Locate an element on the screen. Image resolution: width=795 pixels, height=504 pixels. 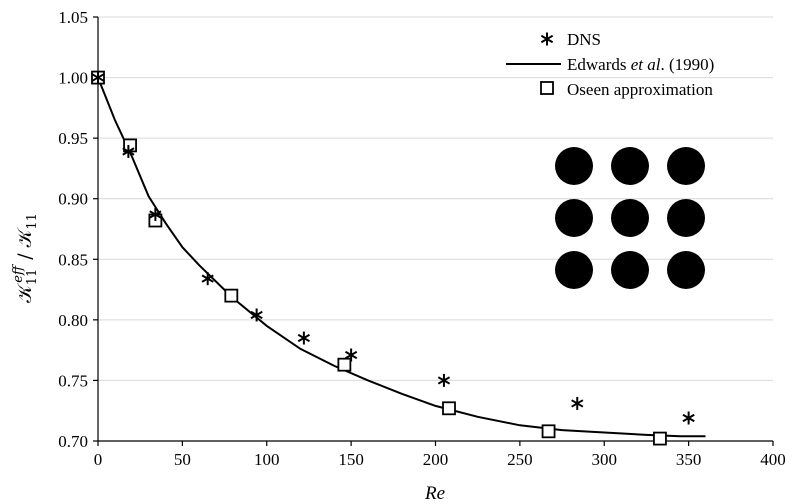
legend-dns-label: DNS is located at coordinates (584, 39).